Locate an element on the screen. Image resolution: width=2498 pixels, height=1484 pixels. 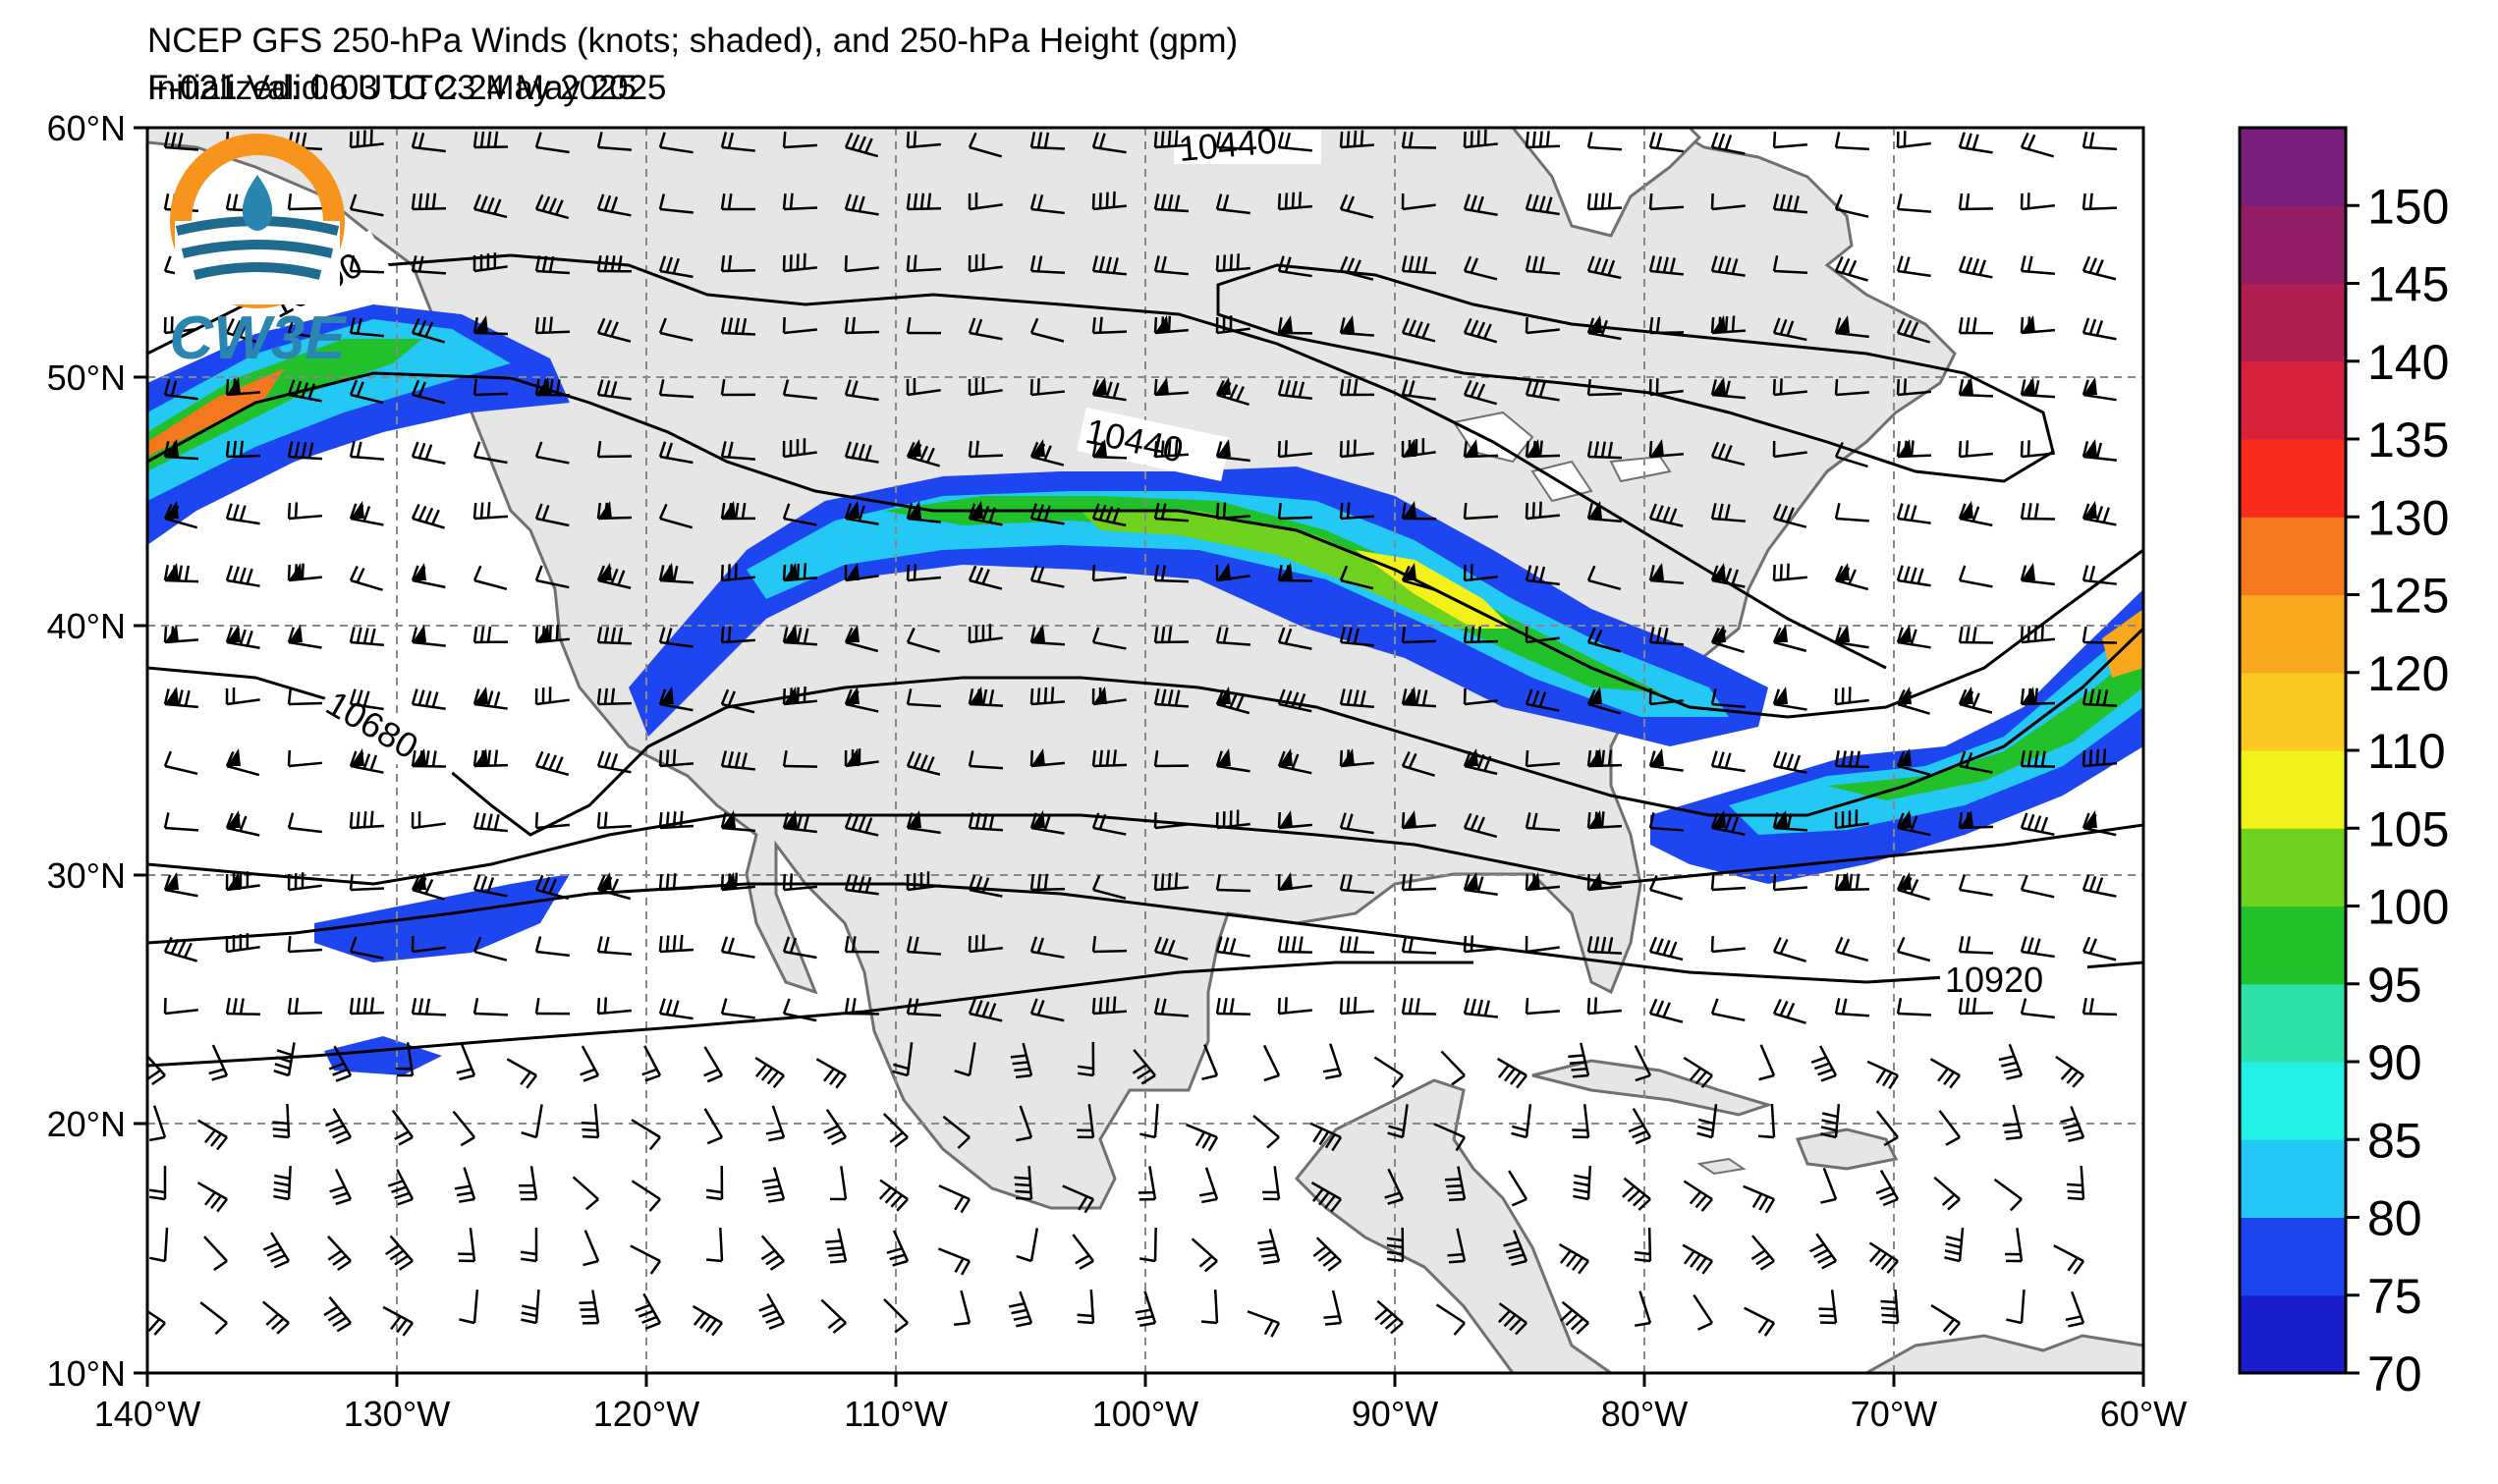
colorbar-label: 130 is located at coordinates (2408, 517).